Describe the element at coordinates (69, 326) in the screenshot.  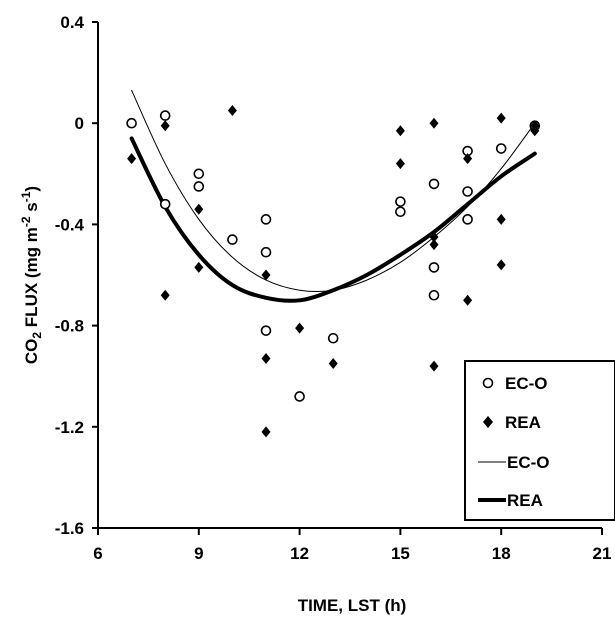
I see `y-tick-label: -0.8` at that location.